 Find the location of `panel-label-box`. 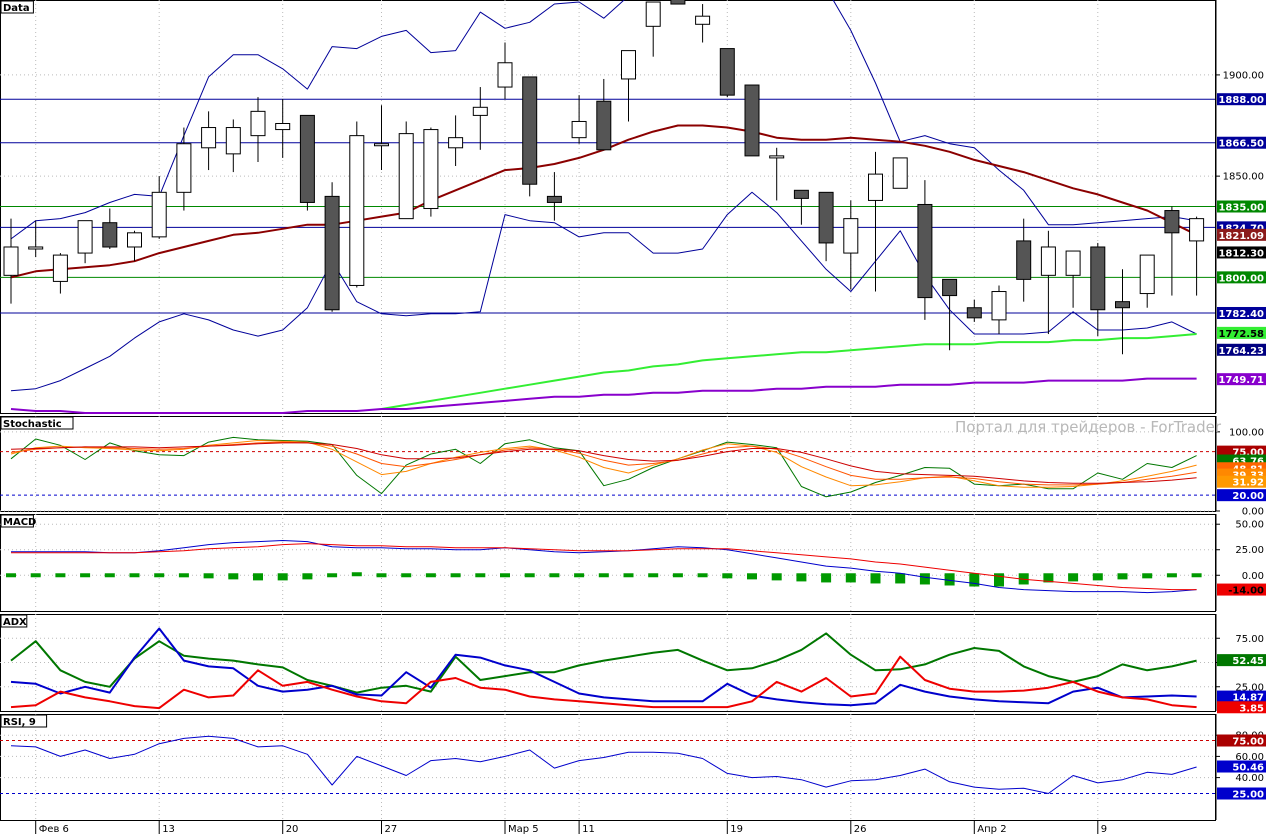

panel-label-box is located at coordinates (17, 521).